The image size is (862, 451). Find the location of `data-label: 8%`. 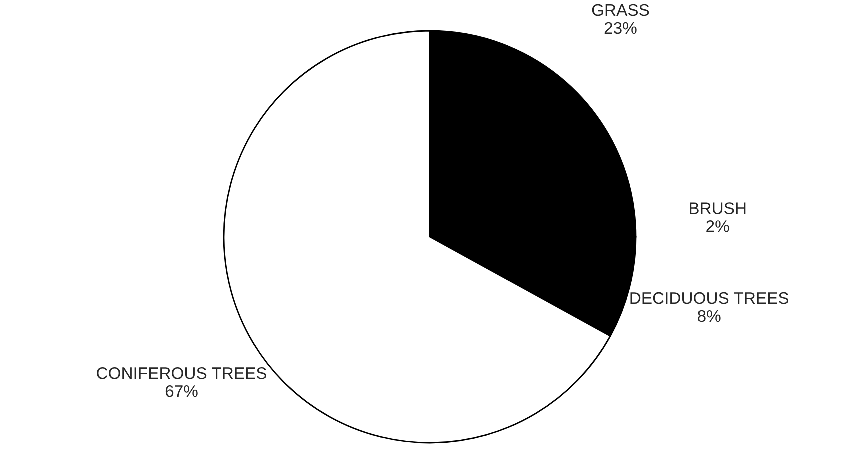

data-label: 8% is located at coordinates (709, 316).